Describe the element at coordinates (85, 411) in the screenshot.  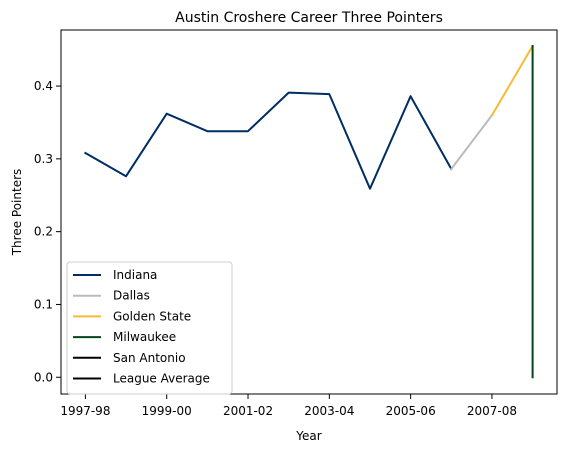
I see `x-tick-label: 1997-98` at that location.